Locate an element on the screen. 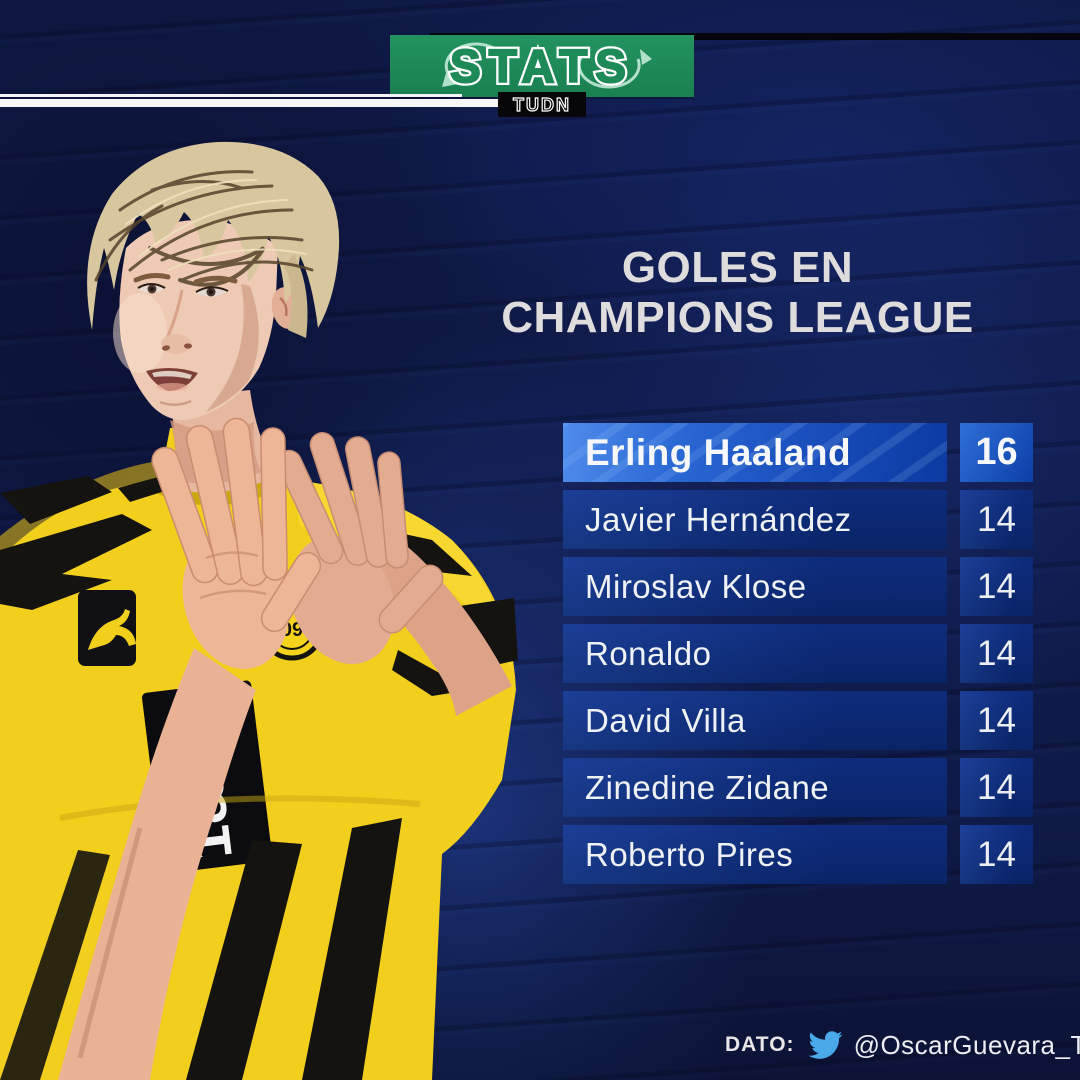  twitter-bird-icon is located at coordinates (825, 1045).